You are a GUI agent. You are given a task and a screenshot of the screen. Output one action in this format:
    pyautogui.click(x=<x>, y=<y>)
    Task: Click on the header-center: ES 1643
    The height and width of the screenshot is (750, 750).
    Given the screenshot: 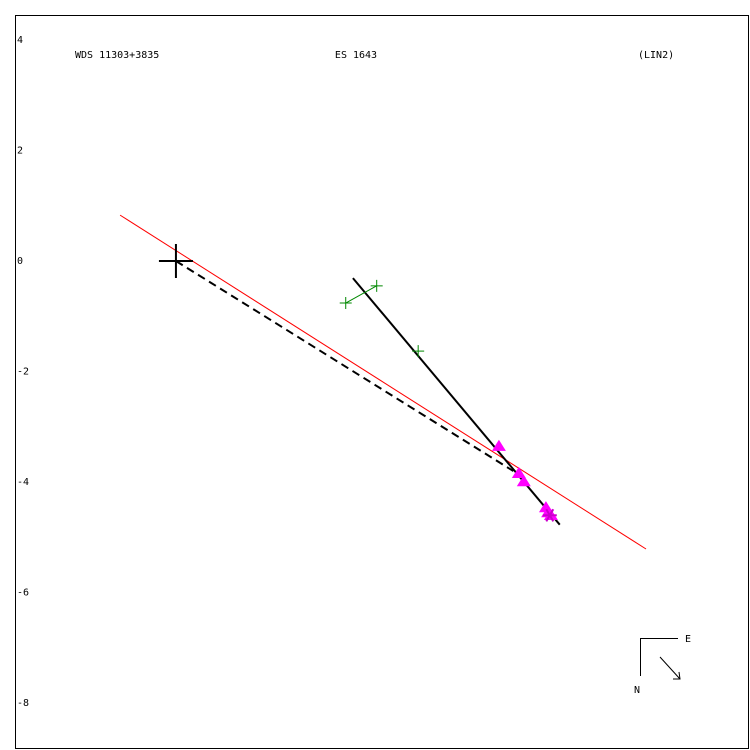 What is the action you would take?
    pyautogui.click(x=356, y=55)
    